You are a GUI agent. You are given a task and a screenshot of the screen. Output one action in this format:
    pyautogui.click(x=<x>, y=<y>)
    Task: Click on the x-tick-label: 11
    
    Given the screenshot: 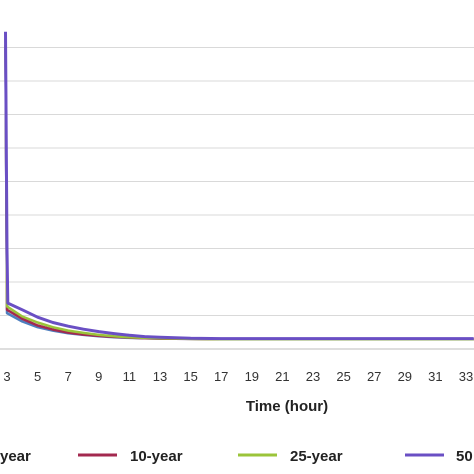 What is the action you would take?
    pyautogui.click(x=130, y=376)
    